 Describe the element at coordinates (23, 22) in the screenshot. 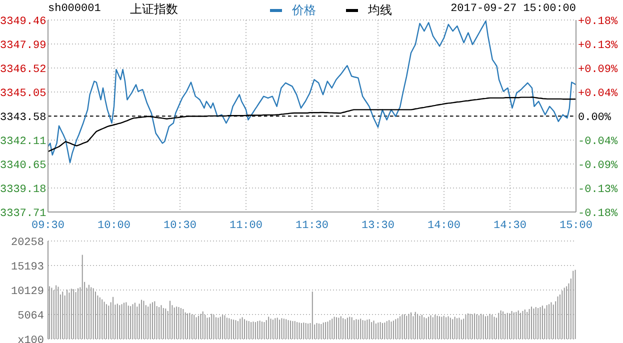

I see `y-tick-label: 3349.46` at that location.